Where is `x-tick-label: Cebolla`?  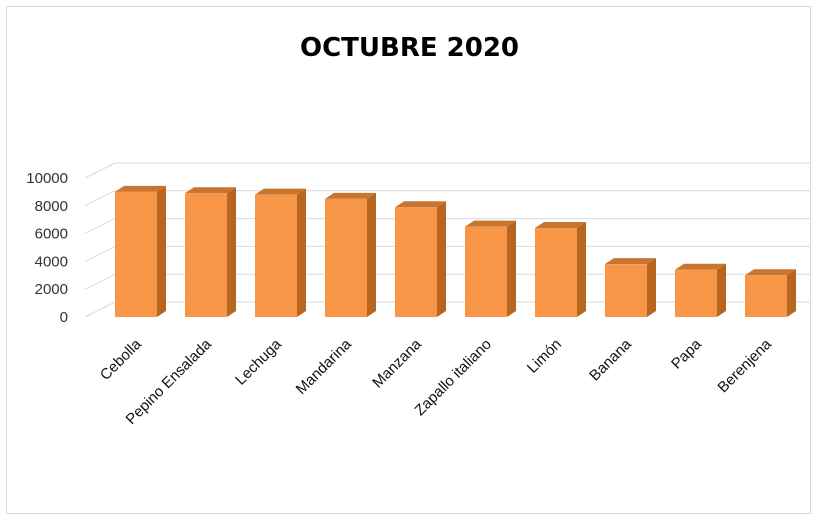
x-tick-label: Cebolla is located at coordinates (121, 359).